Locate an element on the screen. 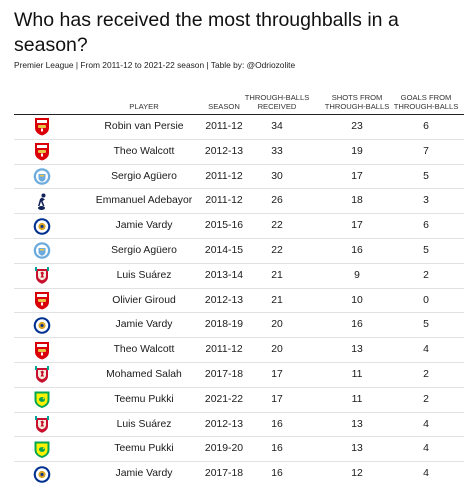  table-row: Emmanuel Adebayor 2011-12 26 18 3 is located at coordinates (239, 202).